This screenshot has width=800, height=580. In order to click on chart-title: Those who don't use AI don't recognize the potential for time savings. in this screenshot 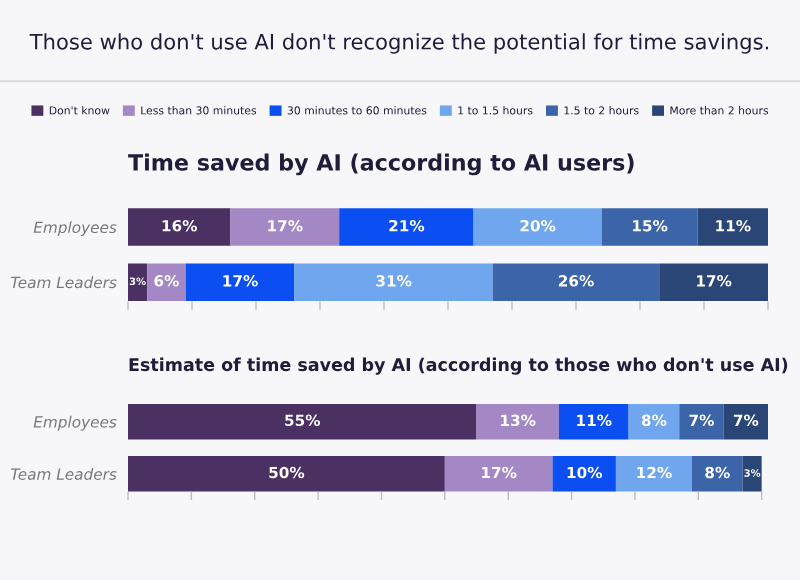, I will do `click(399, 43)`.